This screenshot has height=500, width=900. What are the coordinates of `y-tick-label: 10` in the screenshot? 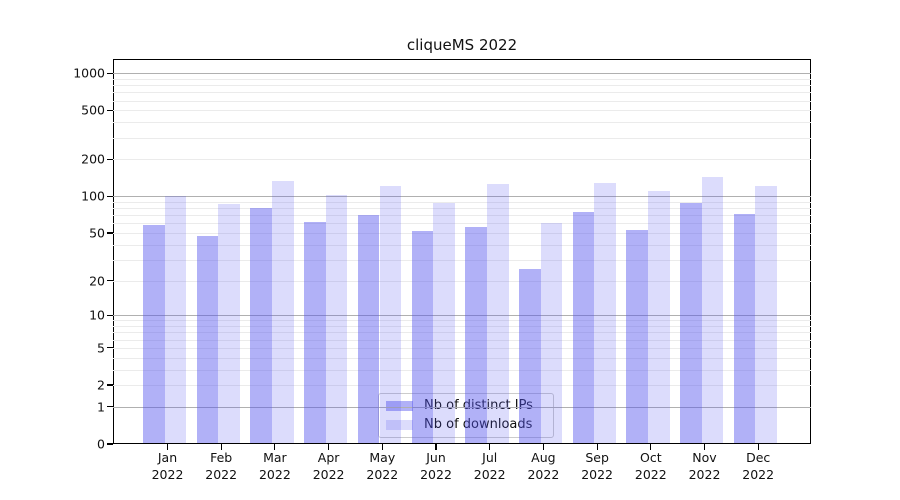 It's located at (97, 315).